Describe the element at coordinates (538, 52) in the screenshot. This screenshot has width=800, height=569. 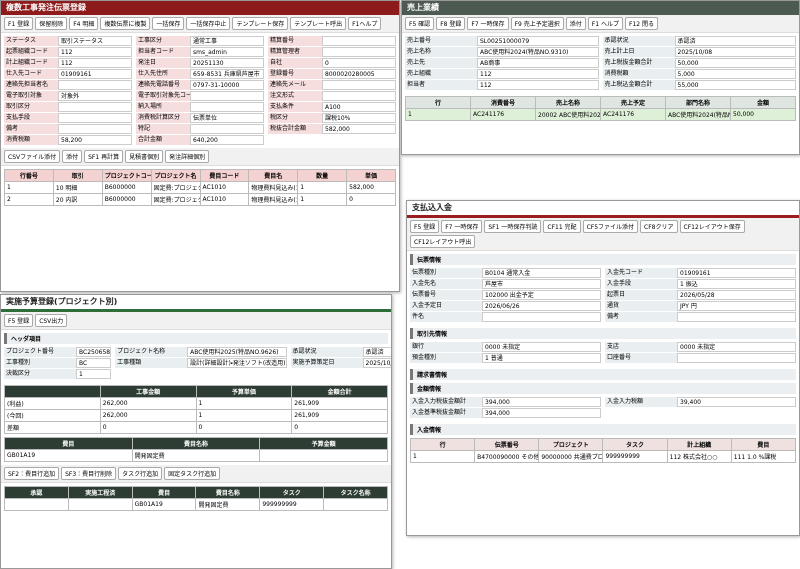
I see `field-value: ABC使用料2024(特品NO.9310)` at that location.